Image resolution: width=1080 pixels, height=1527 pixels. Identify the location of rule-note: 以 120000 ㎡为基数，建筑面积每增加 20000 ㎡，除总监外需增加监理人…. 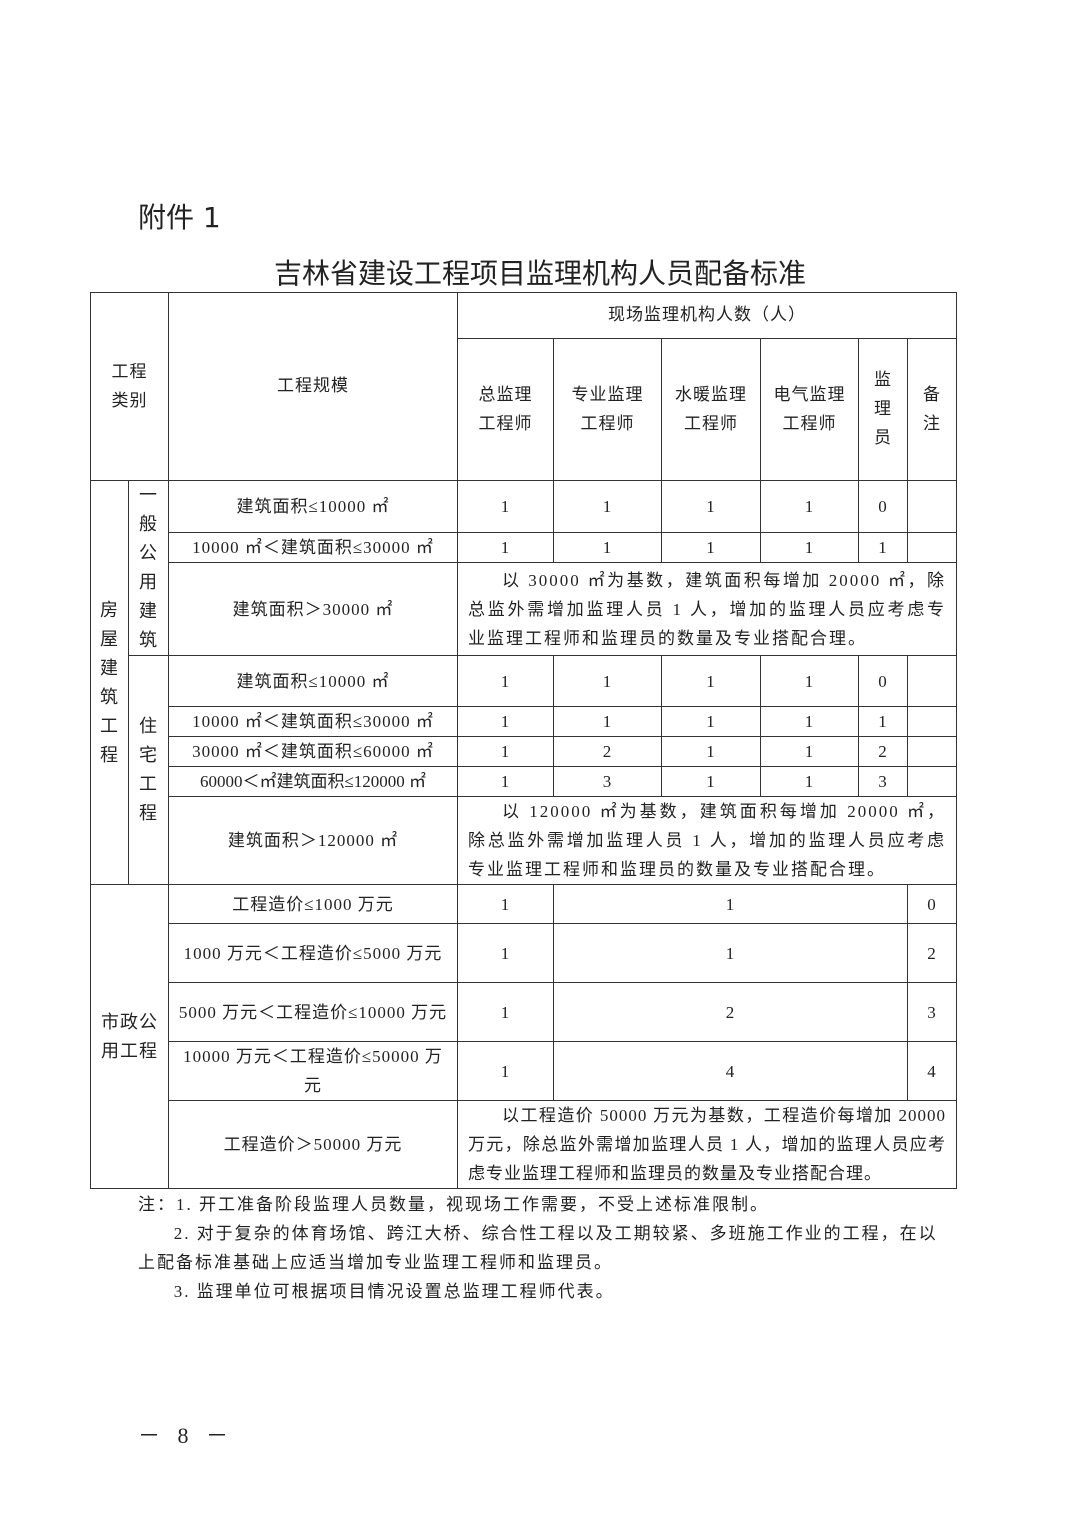
(707, 840).